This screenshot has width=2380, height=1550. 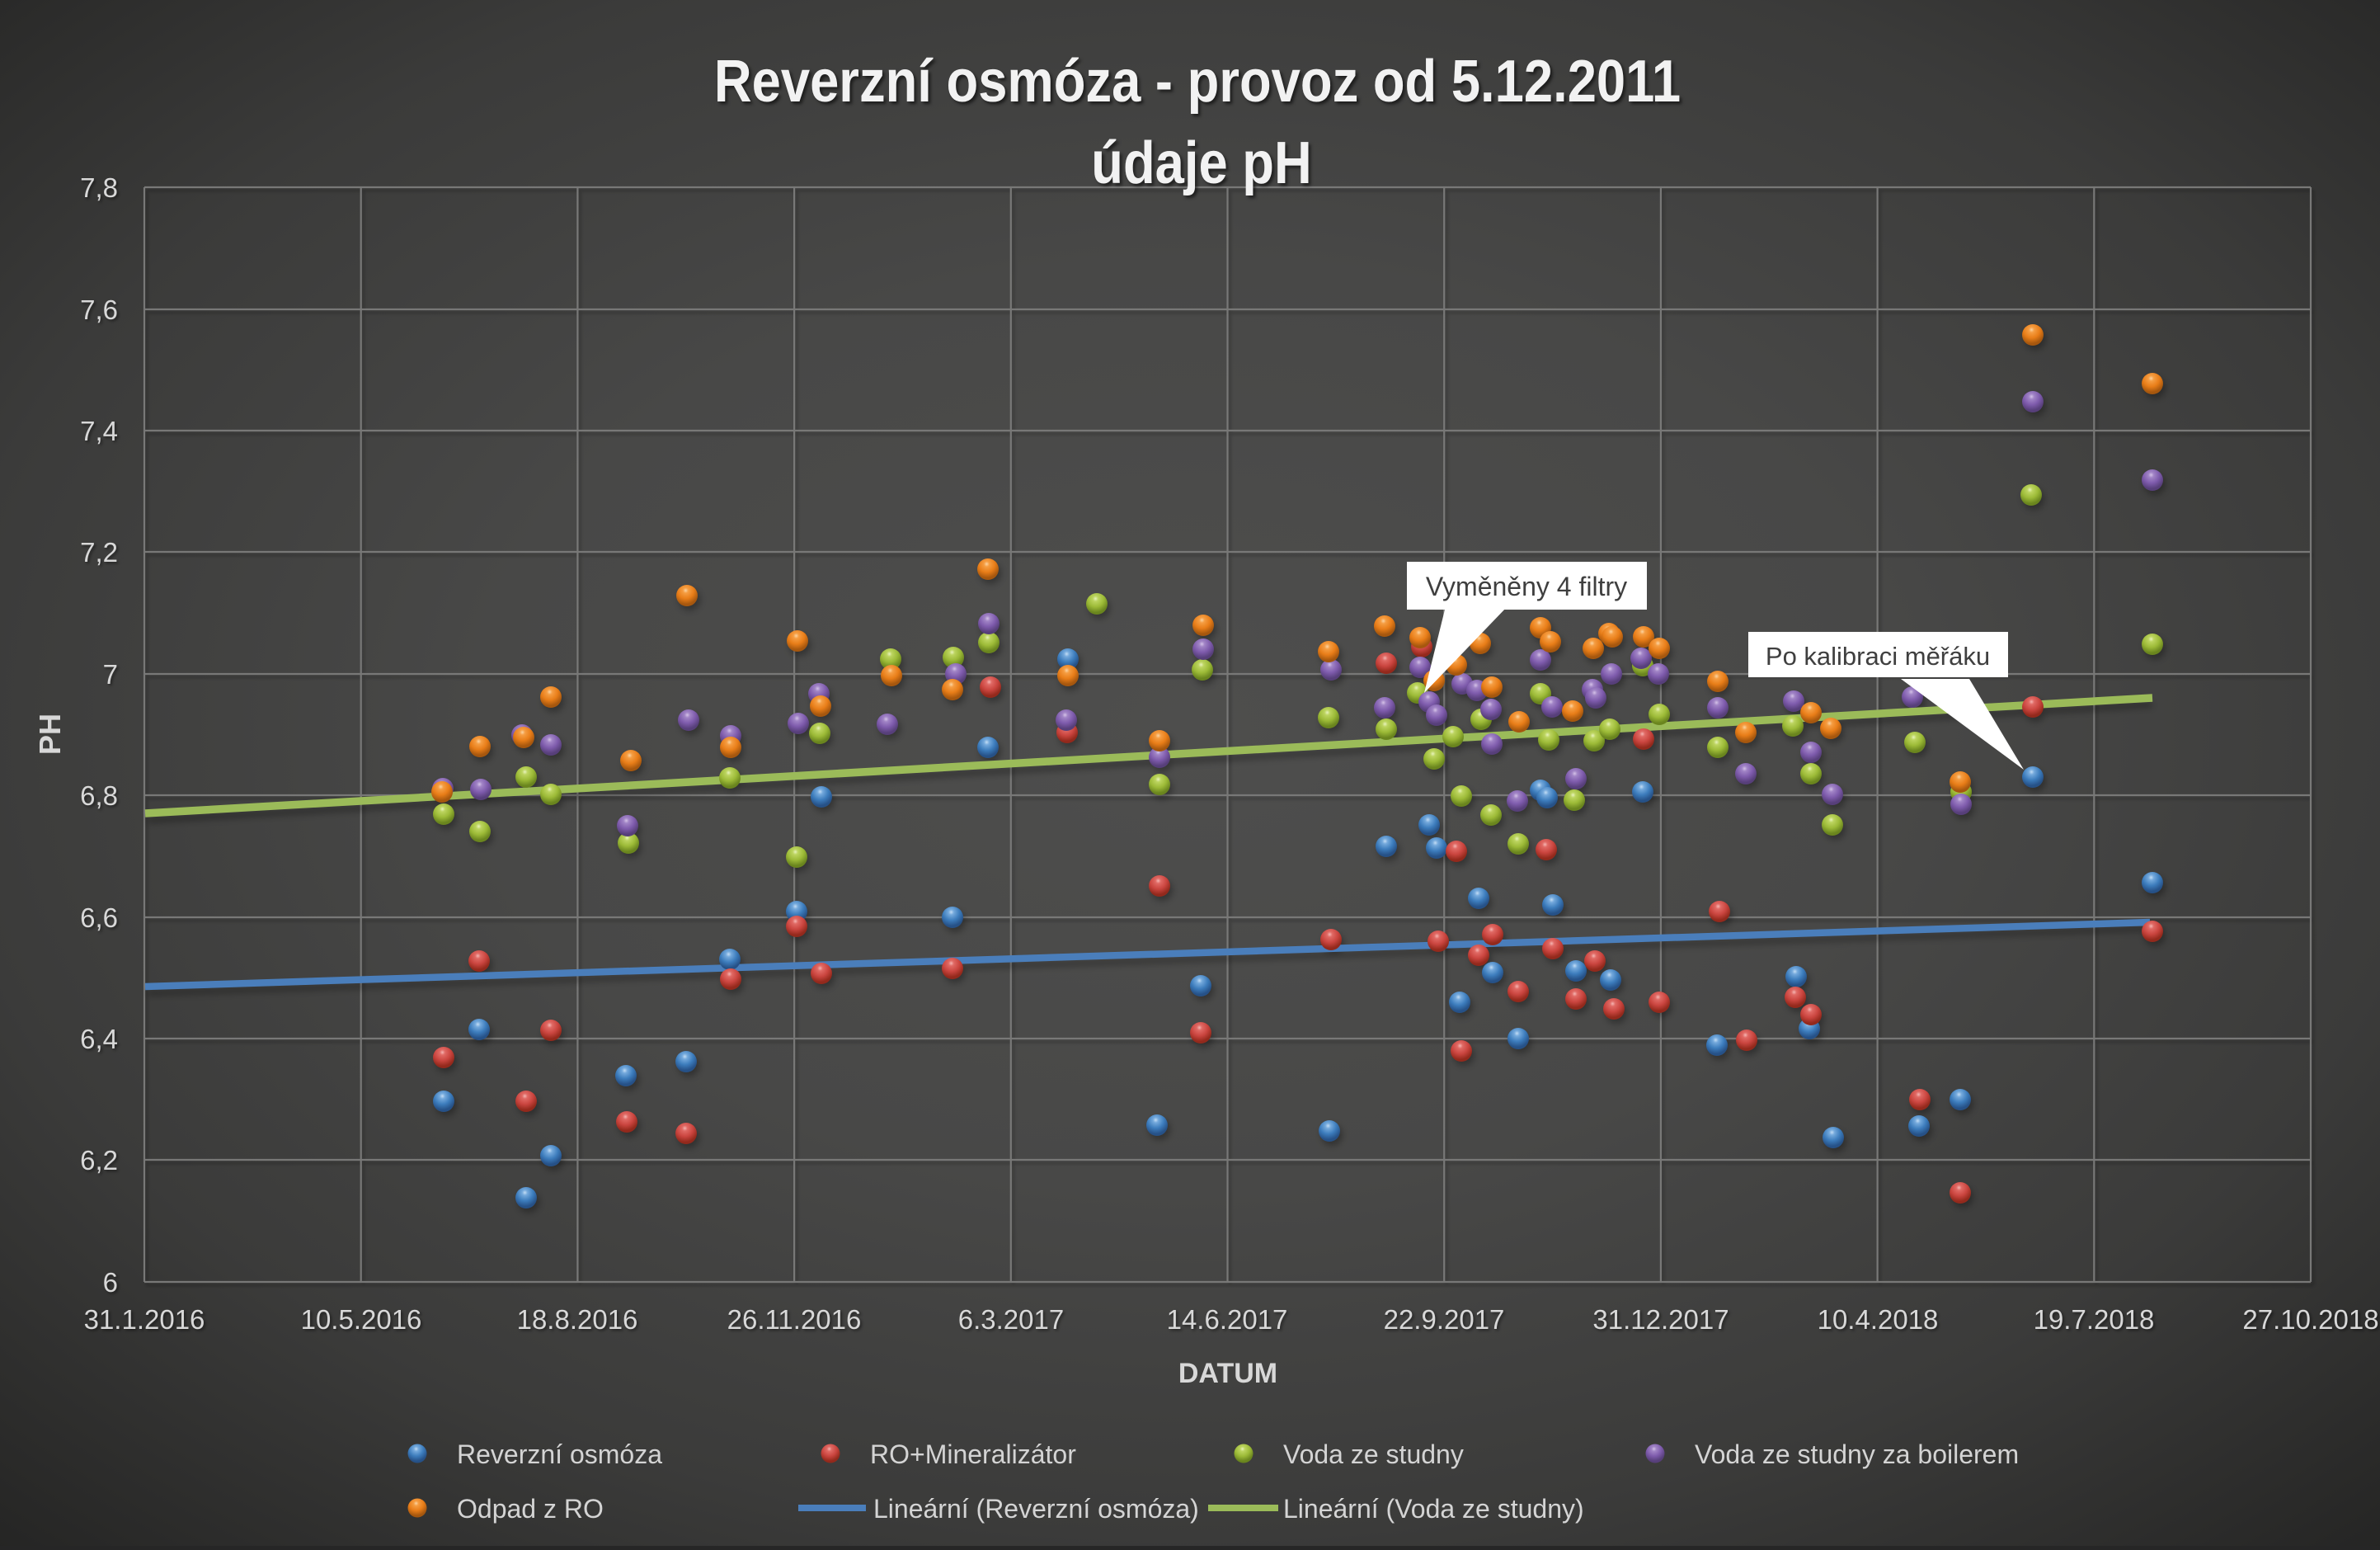 What do you see at coordinates (1878, 656) in the screenshot?
I see `svg-text: Po kalibraci měřáku` at bounding box center [1878, 656].